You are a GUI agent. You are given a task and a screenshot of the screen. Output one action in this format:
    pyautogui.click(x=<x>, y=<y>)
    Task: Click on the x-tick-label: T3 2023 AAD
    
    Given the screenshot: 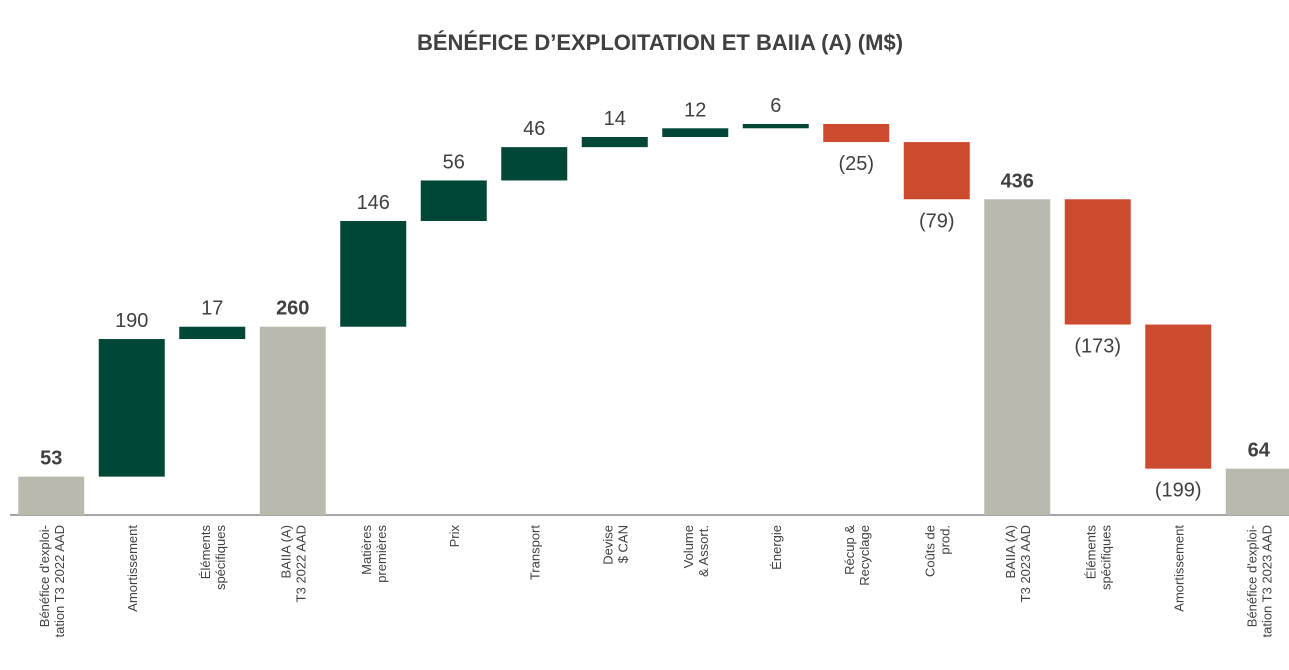 What is the action you would take?
    pyautogui.click(x=1025, y=563)
    